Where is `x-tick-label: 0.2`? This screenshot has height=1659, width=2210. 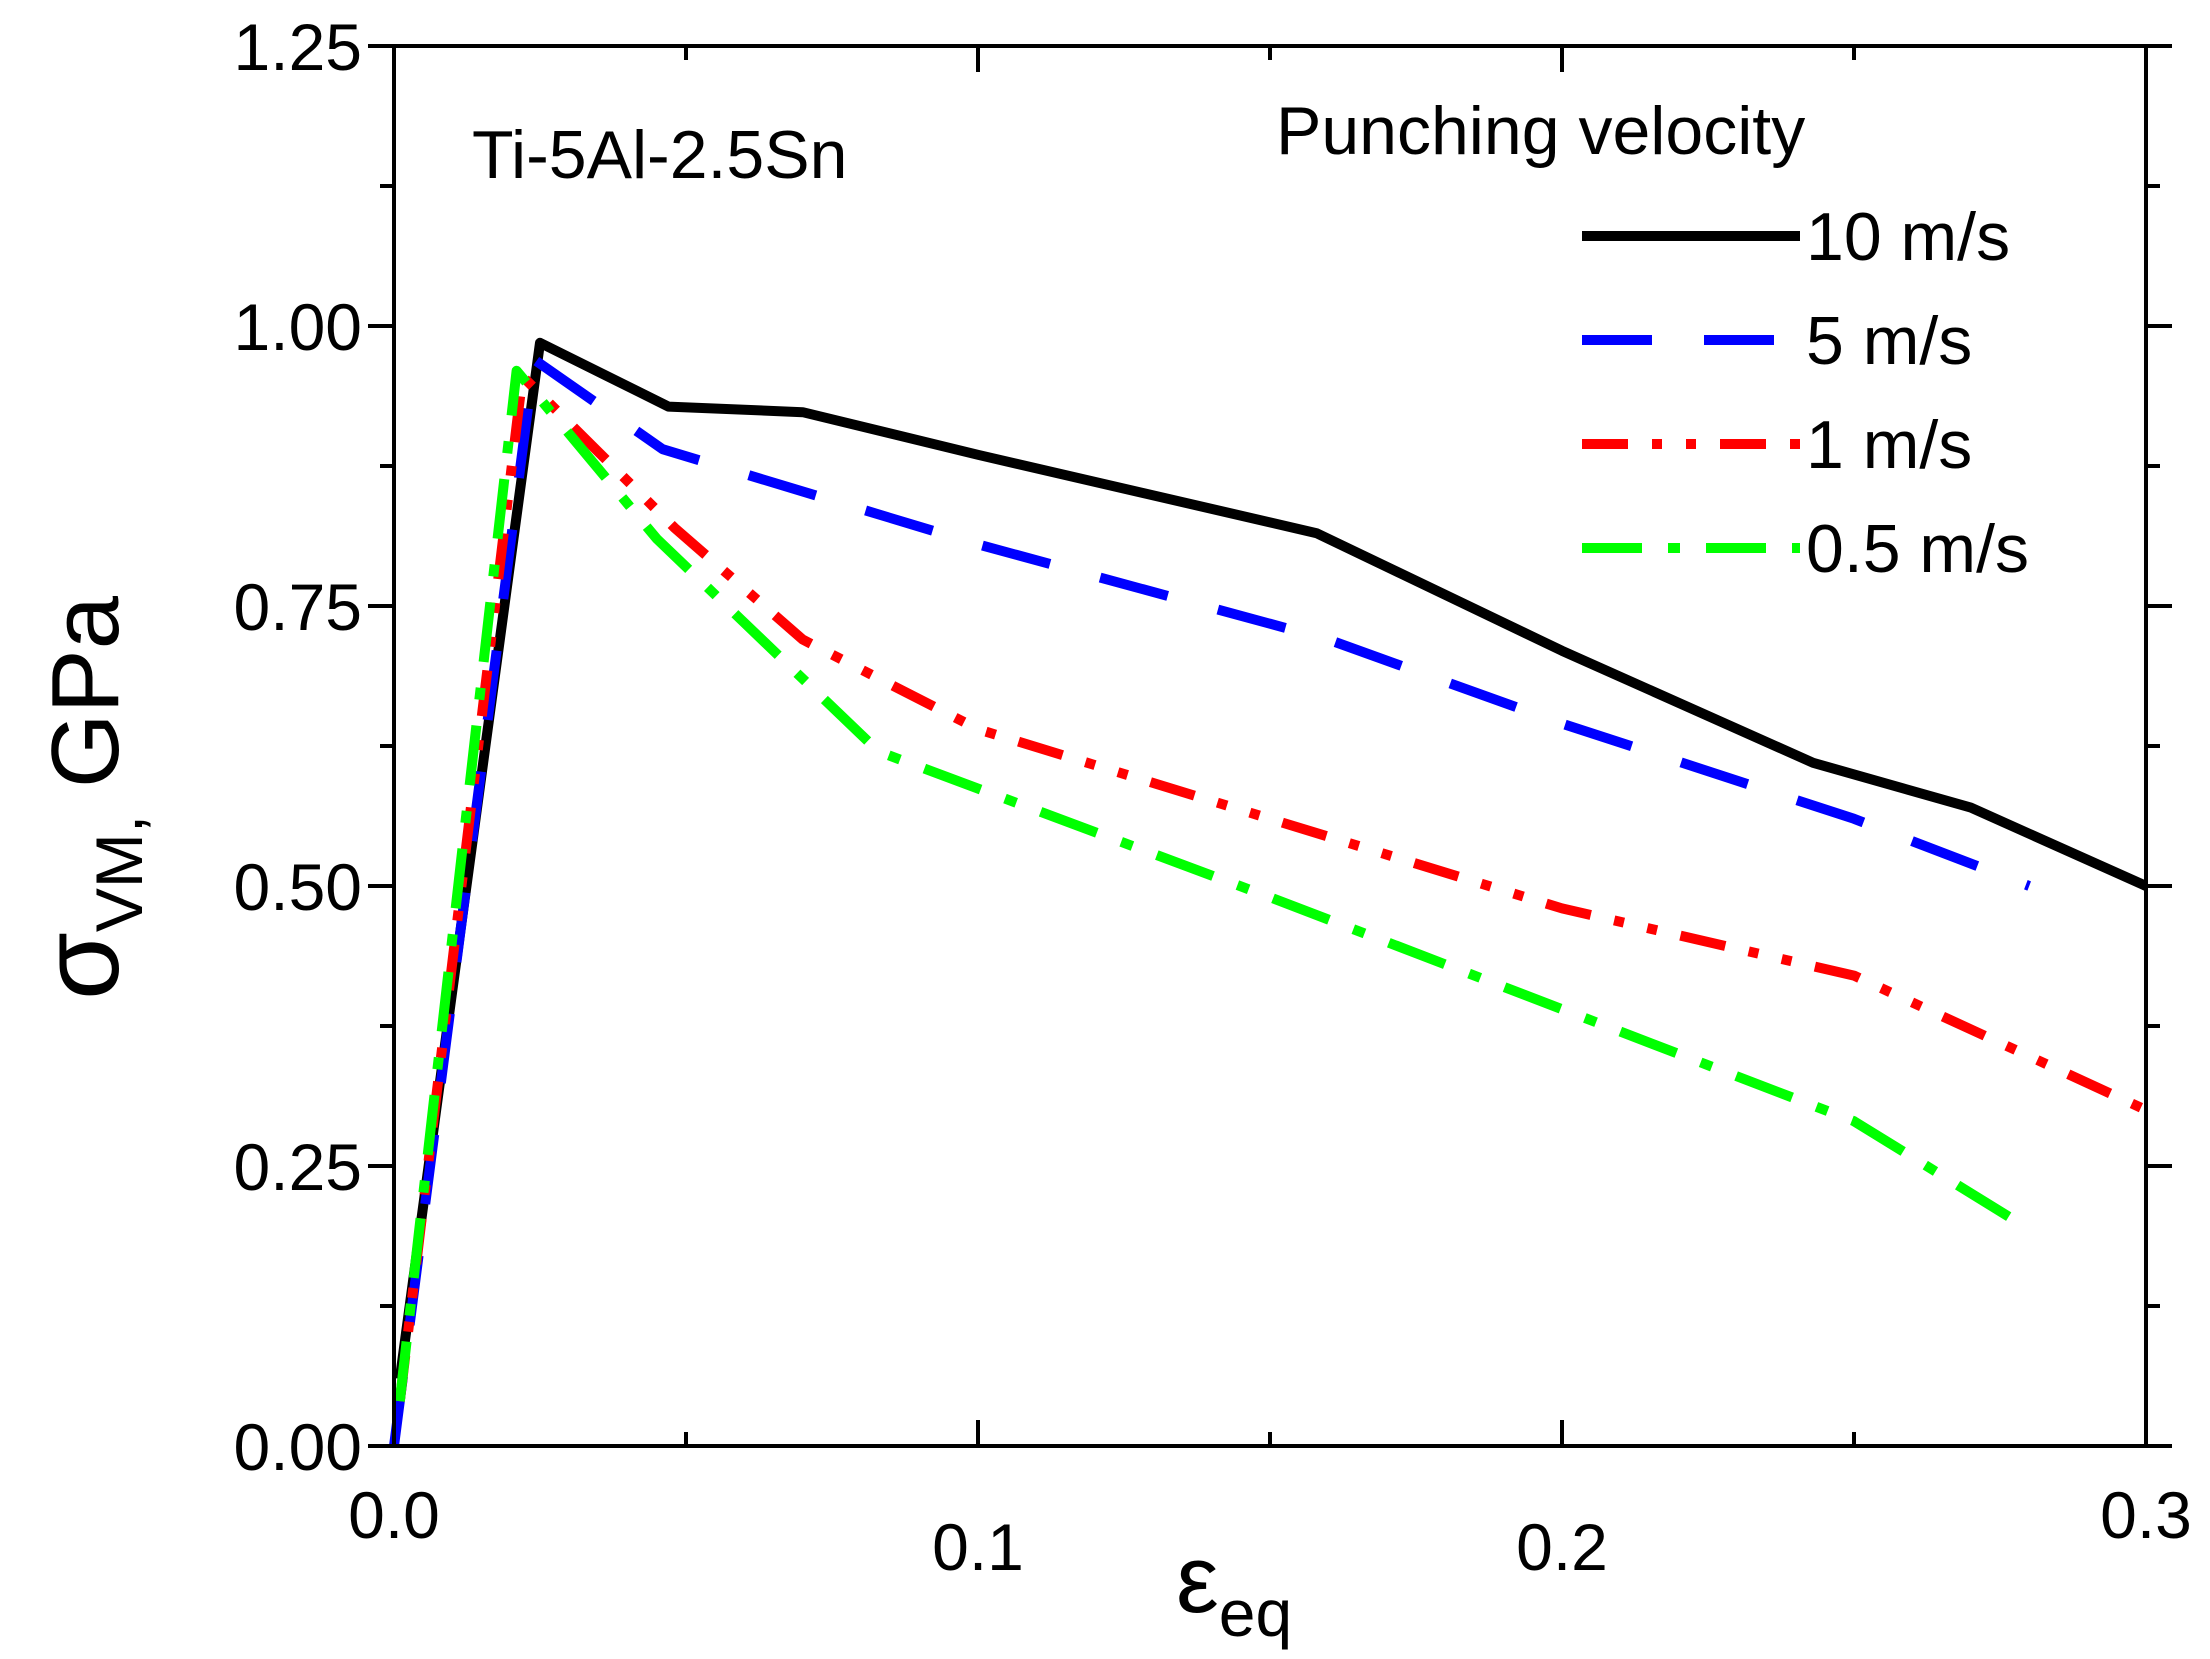 x-tick-label: 0.2 is located at coordinates (1562, 1547).